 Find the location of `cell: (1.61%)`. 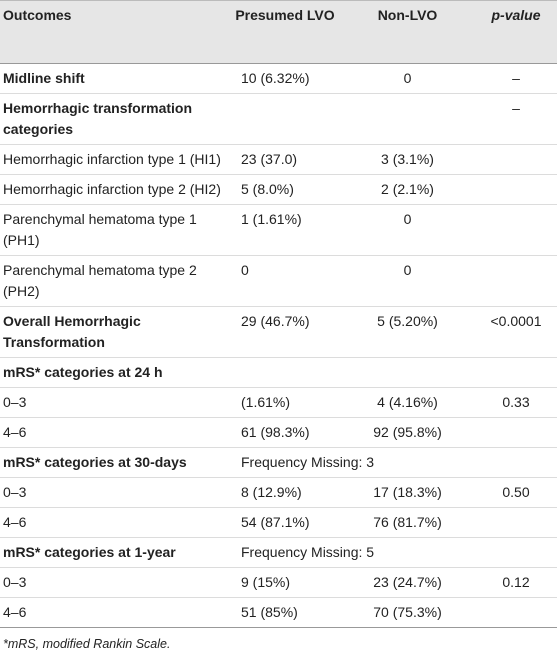

cell: (1.61%) is located at coordinates (285, 402).